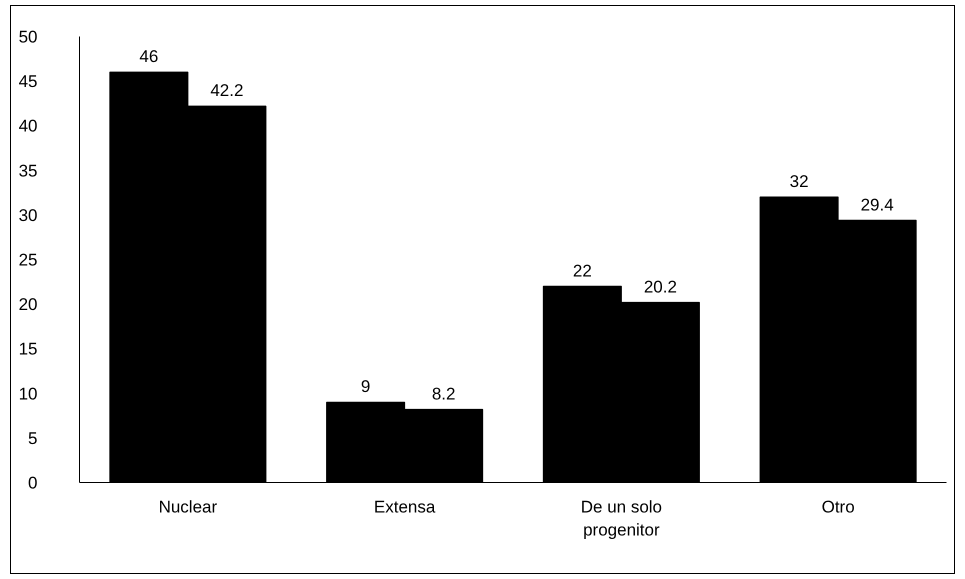 The height and width of the screenshot is (579, 965). Describe the element at coordinates (28, 170) in the screenshot. I see `y-tick-label: 35` at that location.